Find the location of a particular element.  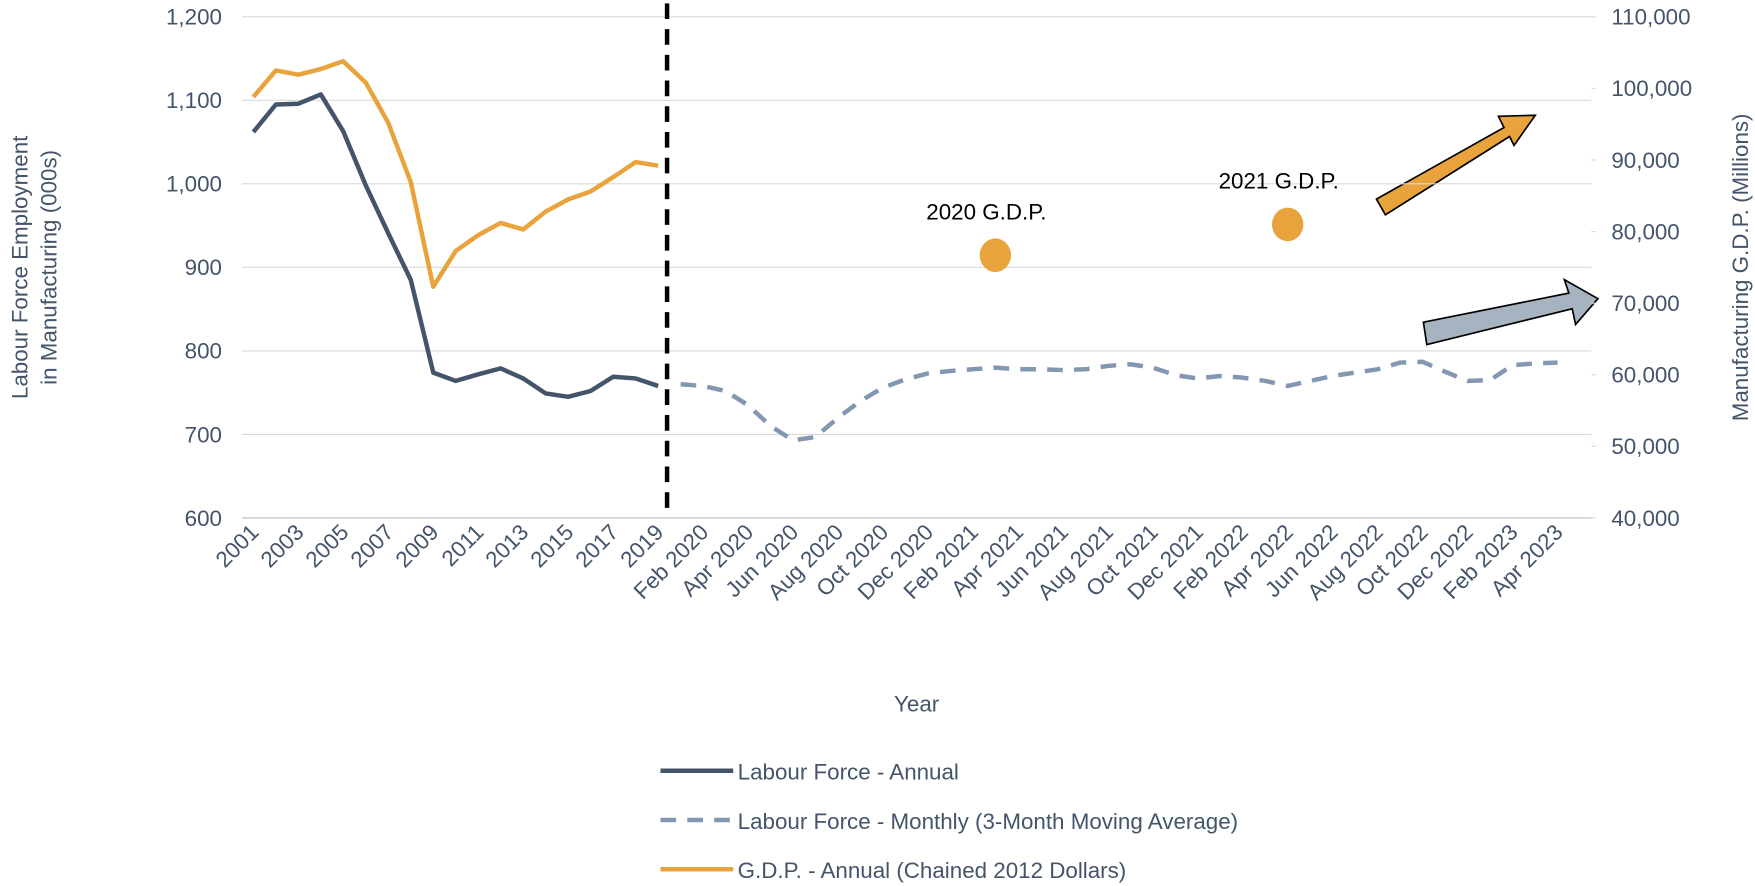

x-tick-label: 2011 is located at coordinates (463, 545).